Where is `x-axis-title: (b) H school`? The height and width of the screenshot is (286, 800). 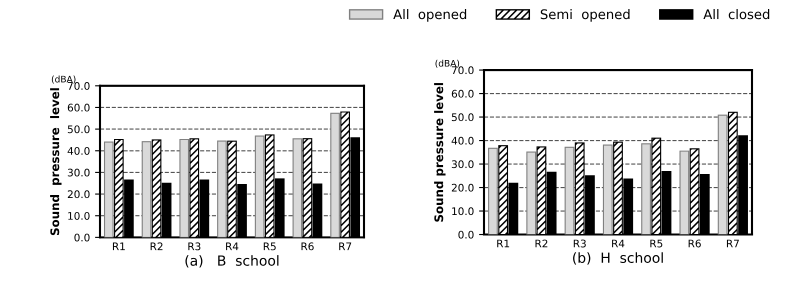 x-axis-title: (b) H school is located at coordinates (618, 258).